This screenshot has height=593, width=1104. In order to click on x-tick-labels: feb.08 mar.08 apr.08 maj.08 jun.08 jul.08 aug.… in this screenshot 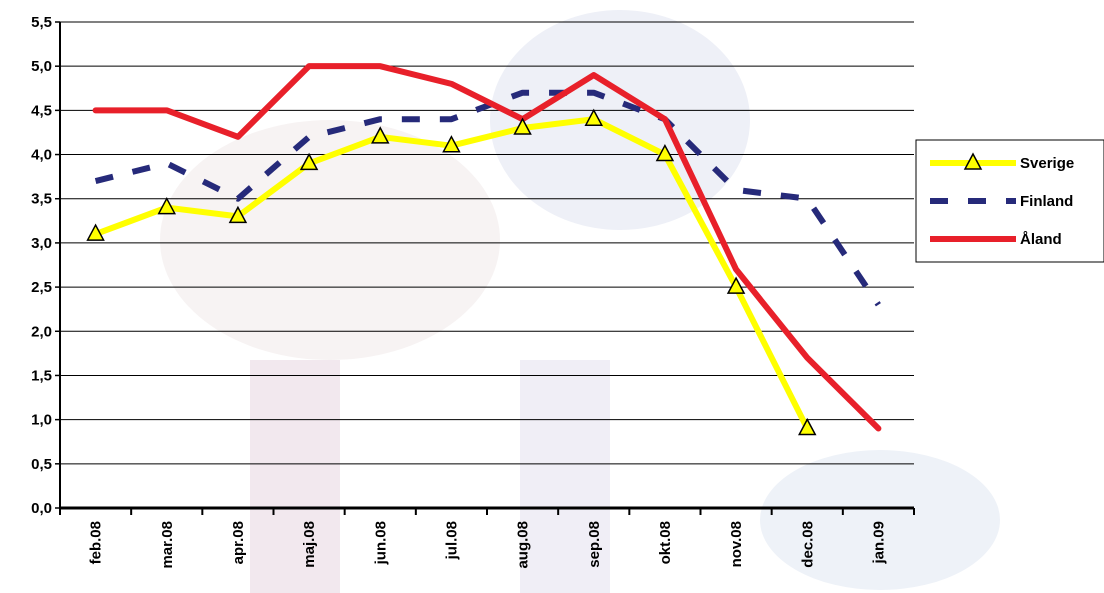, I will do `click(488, 545)`.